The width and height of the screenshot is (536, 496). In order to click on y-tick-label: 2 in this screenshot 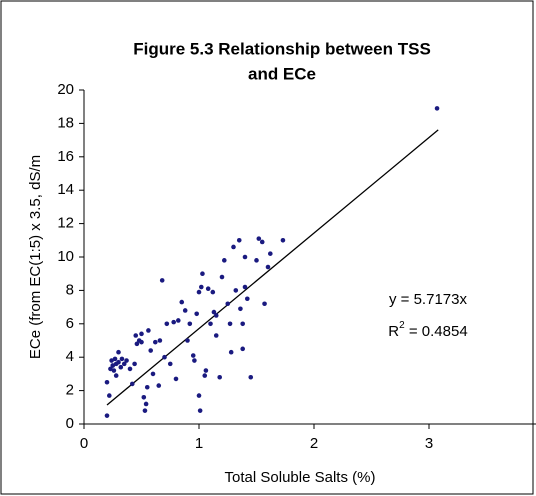, I will do `click(70, 390)`.